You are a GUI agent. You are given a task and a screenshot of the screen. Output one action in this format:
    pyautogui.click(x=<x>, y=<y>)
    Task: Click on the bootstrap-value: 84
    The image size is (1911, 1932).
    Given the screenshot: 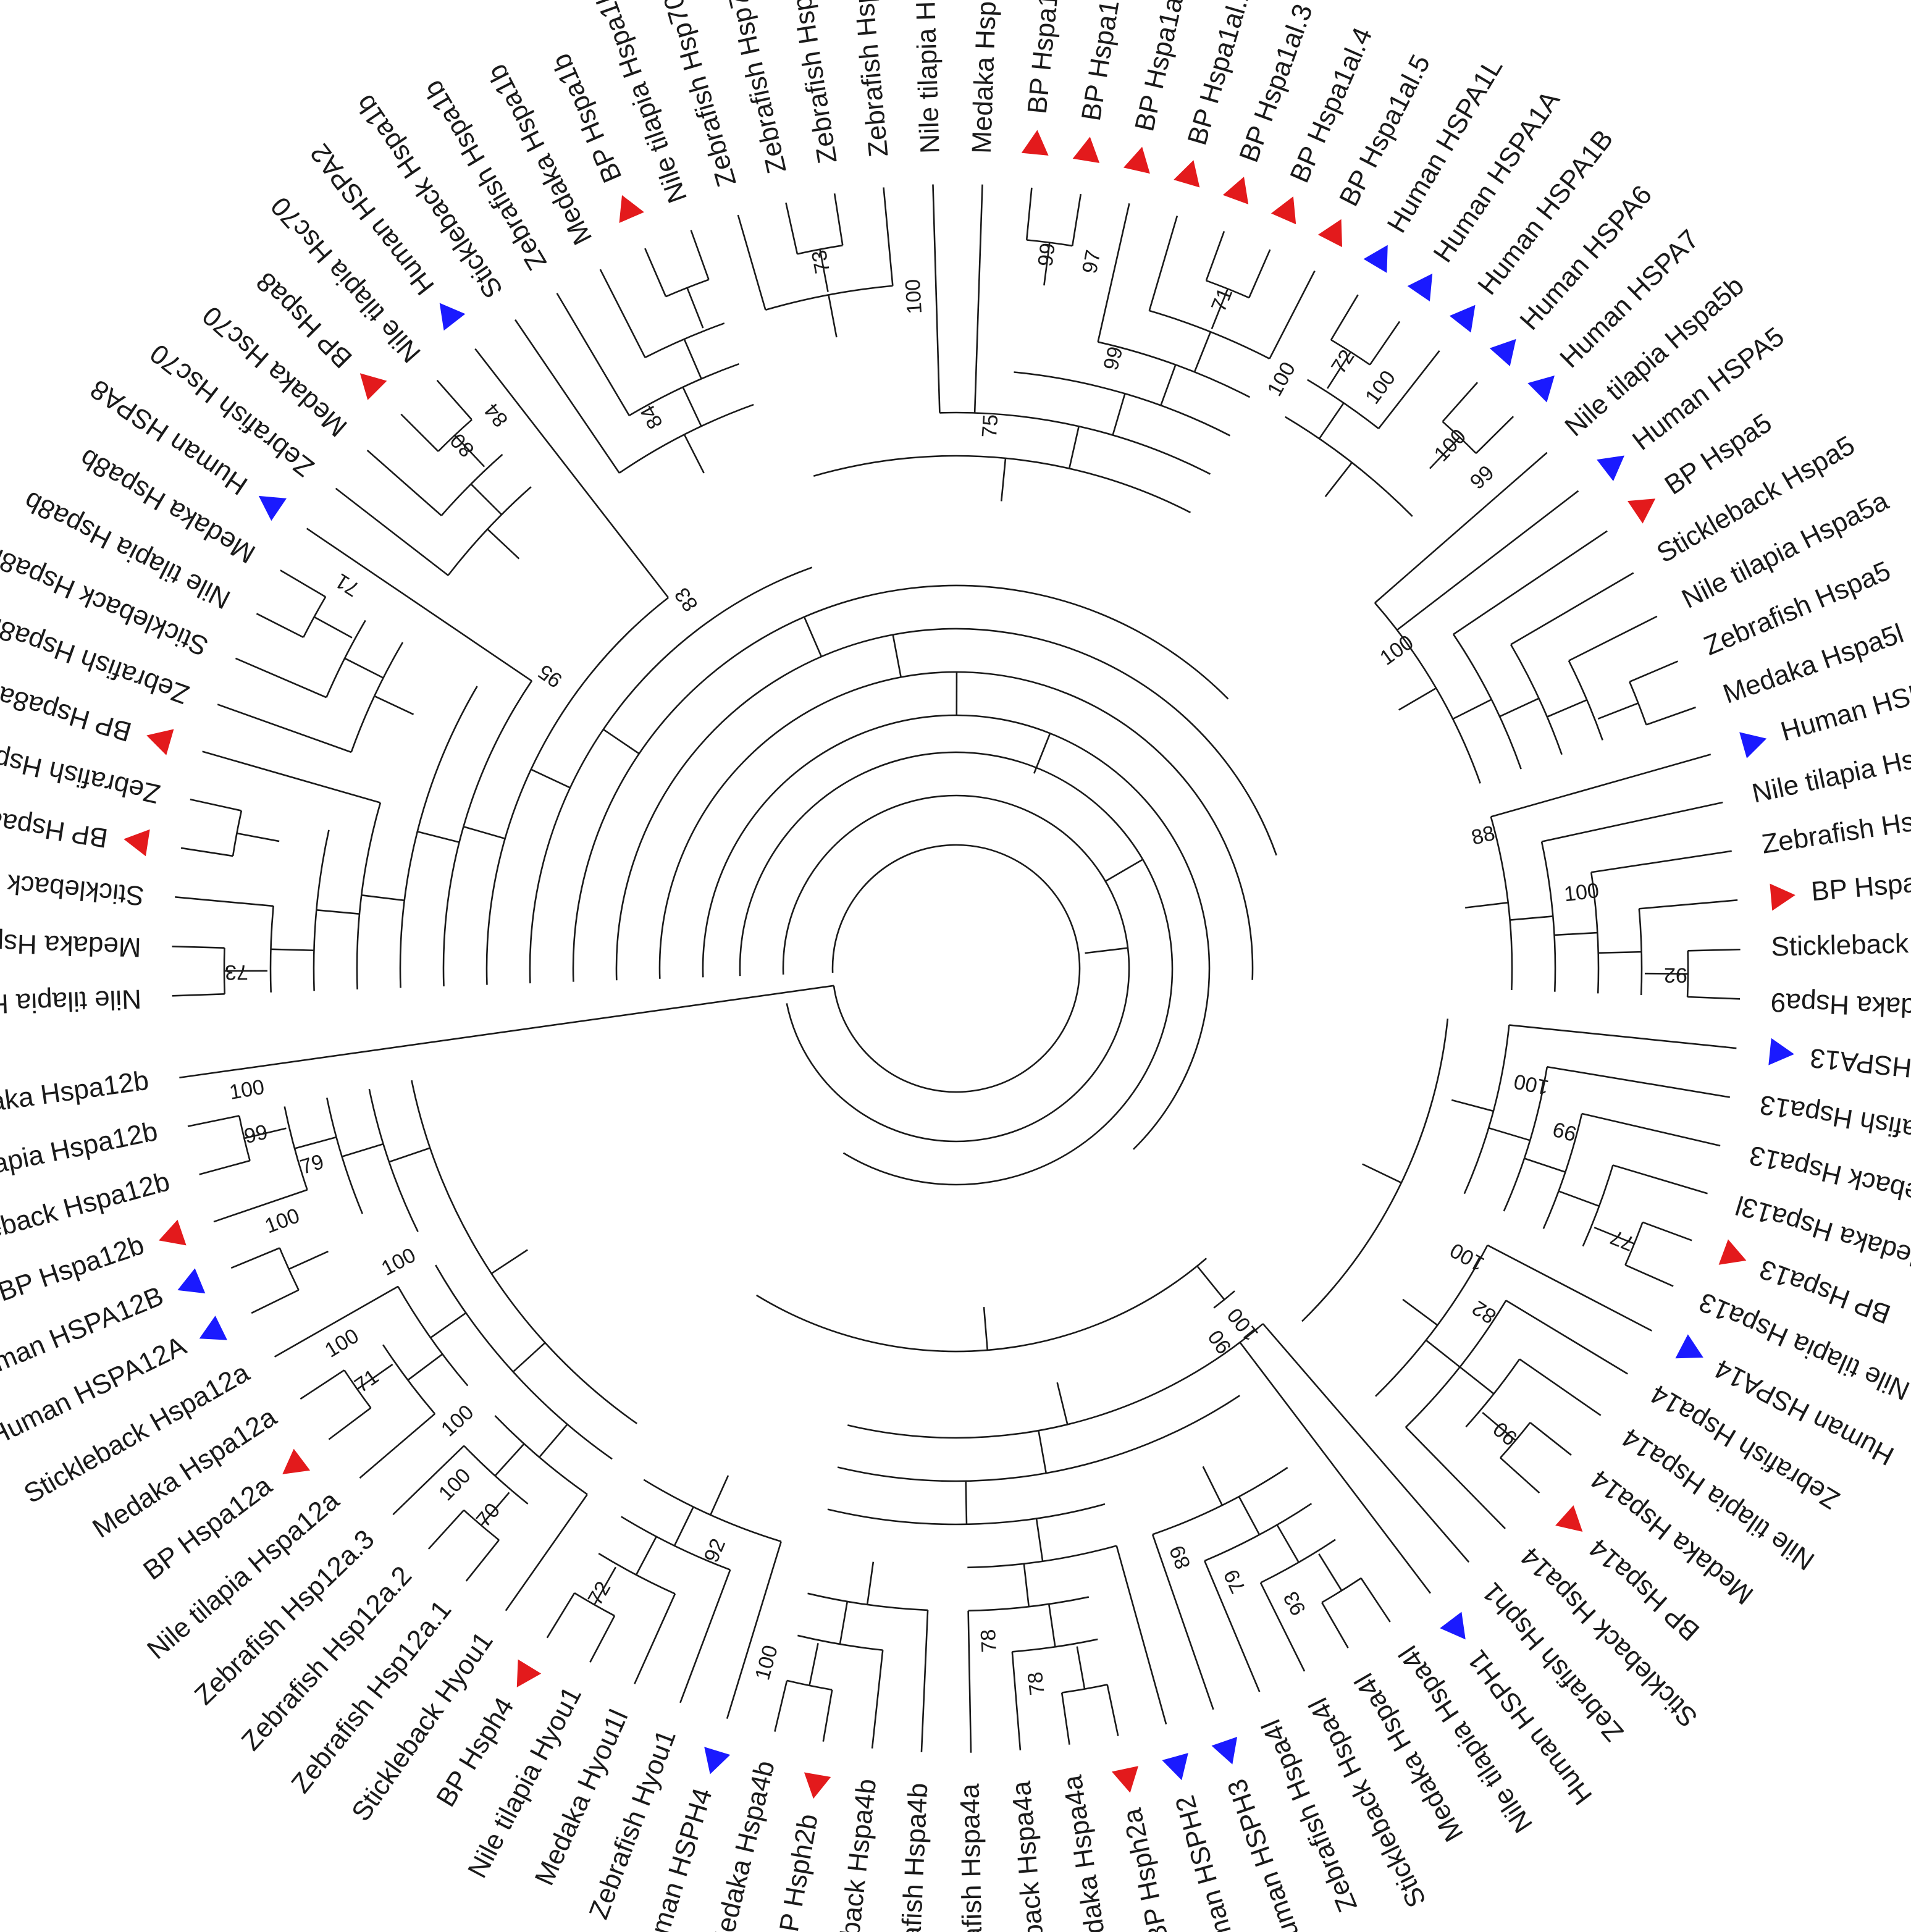 What is the action you would take?
    pyautogui.click(x=652, y=417)
    